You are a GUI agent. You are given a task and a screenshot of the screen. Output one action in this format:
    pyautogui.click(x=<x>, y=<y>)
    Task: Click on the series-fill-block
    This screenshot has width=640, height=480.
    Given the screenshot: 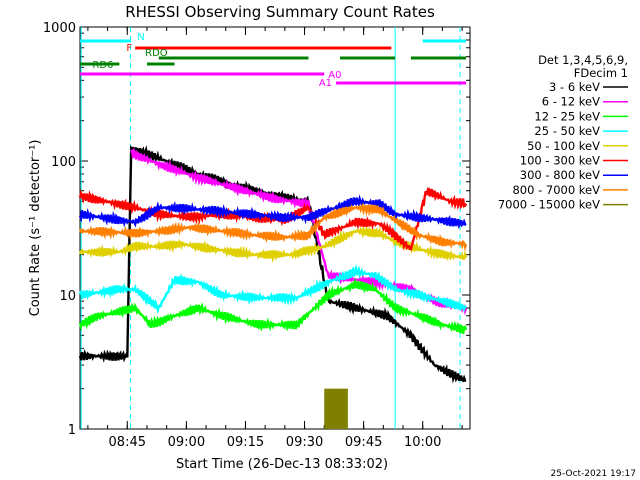 What is the action you would take?
    pyautogui.click(x=336, y=408)
    